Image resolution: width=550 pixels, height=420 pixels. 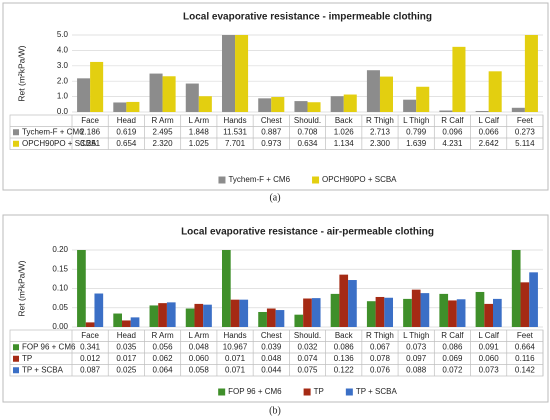 I want to click on table-value: 0.136, so click(x=344, y=358).